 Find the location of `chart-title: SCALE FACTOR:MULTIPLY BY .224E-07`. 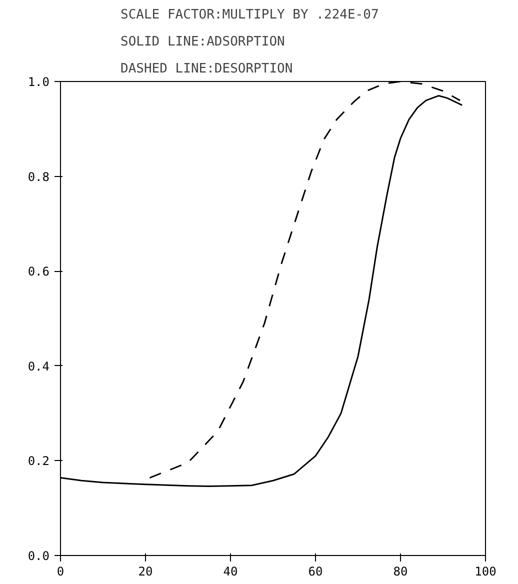

chart-title: SCALE FACTOR:MULTIPLY BY .224E-07 is located at coordinates (249, 15).